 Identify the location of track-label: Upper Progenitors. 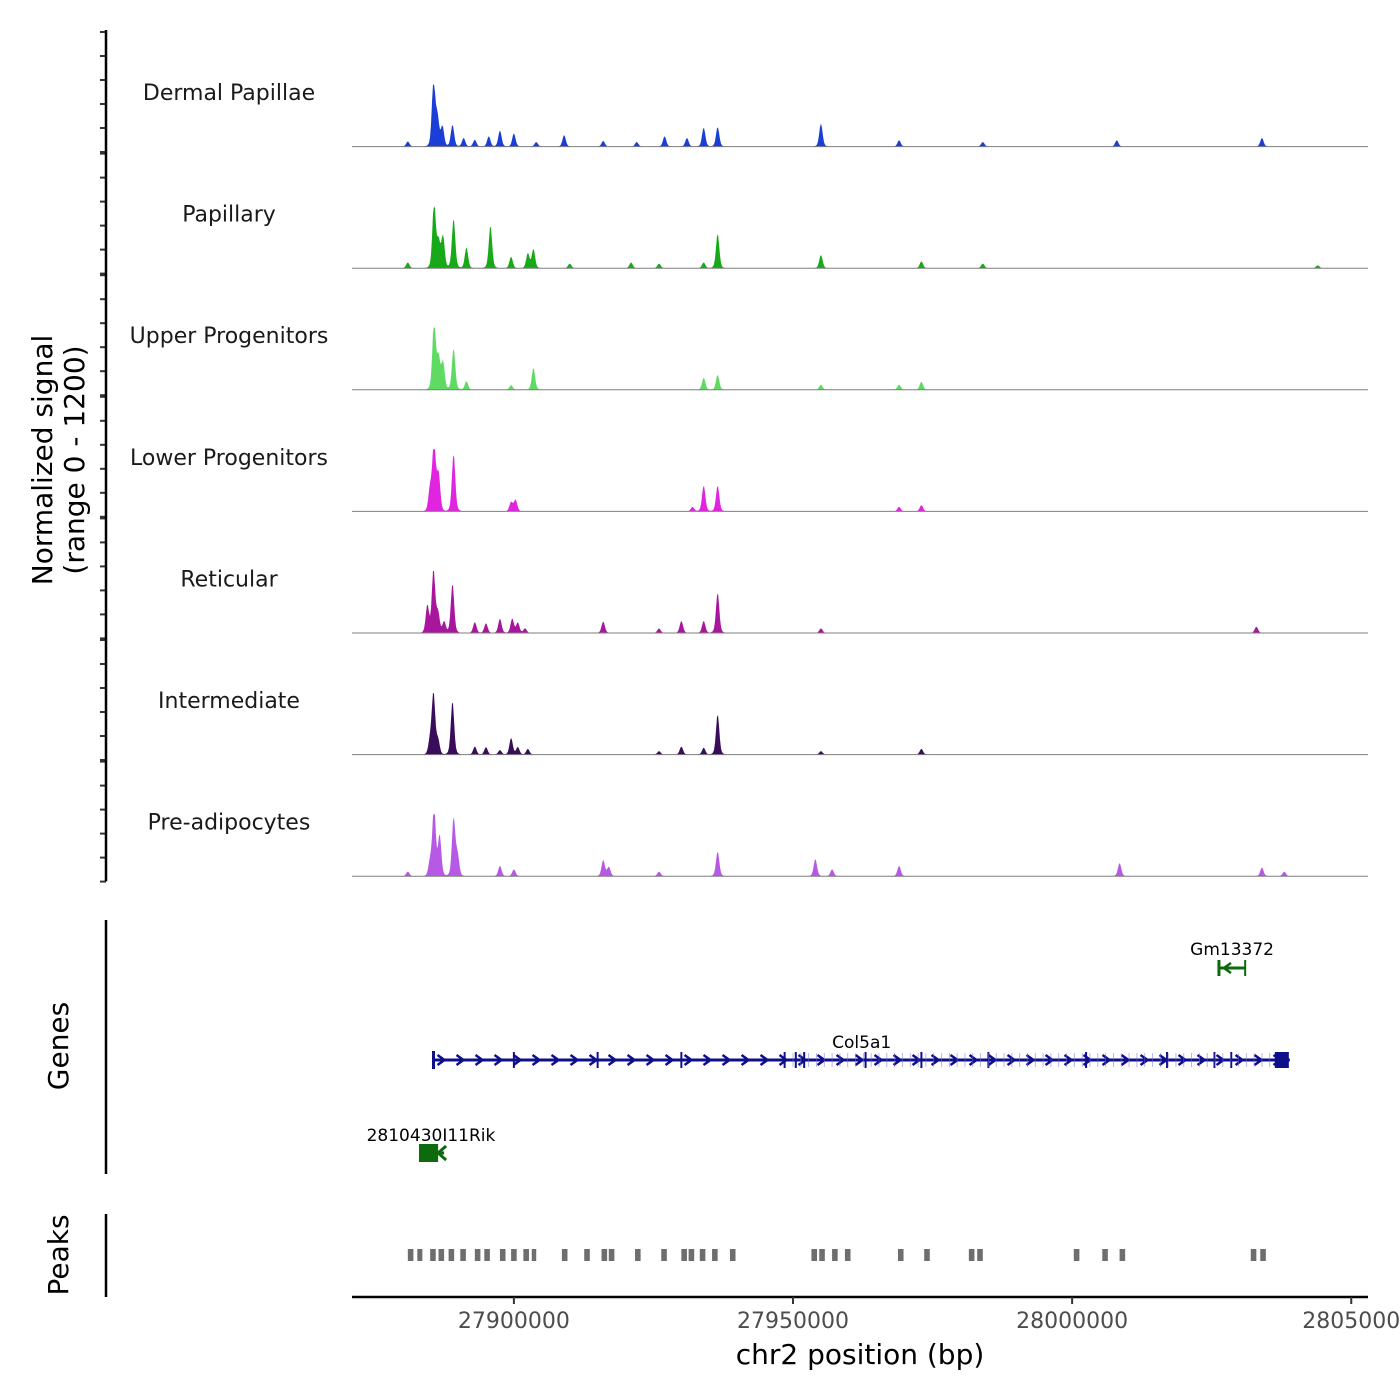
(229, 336).